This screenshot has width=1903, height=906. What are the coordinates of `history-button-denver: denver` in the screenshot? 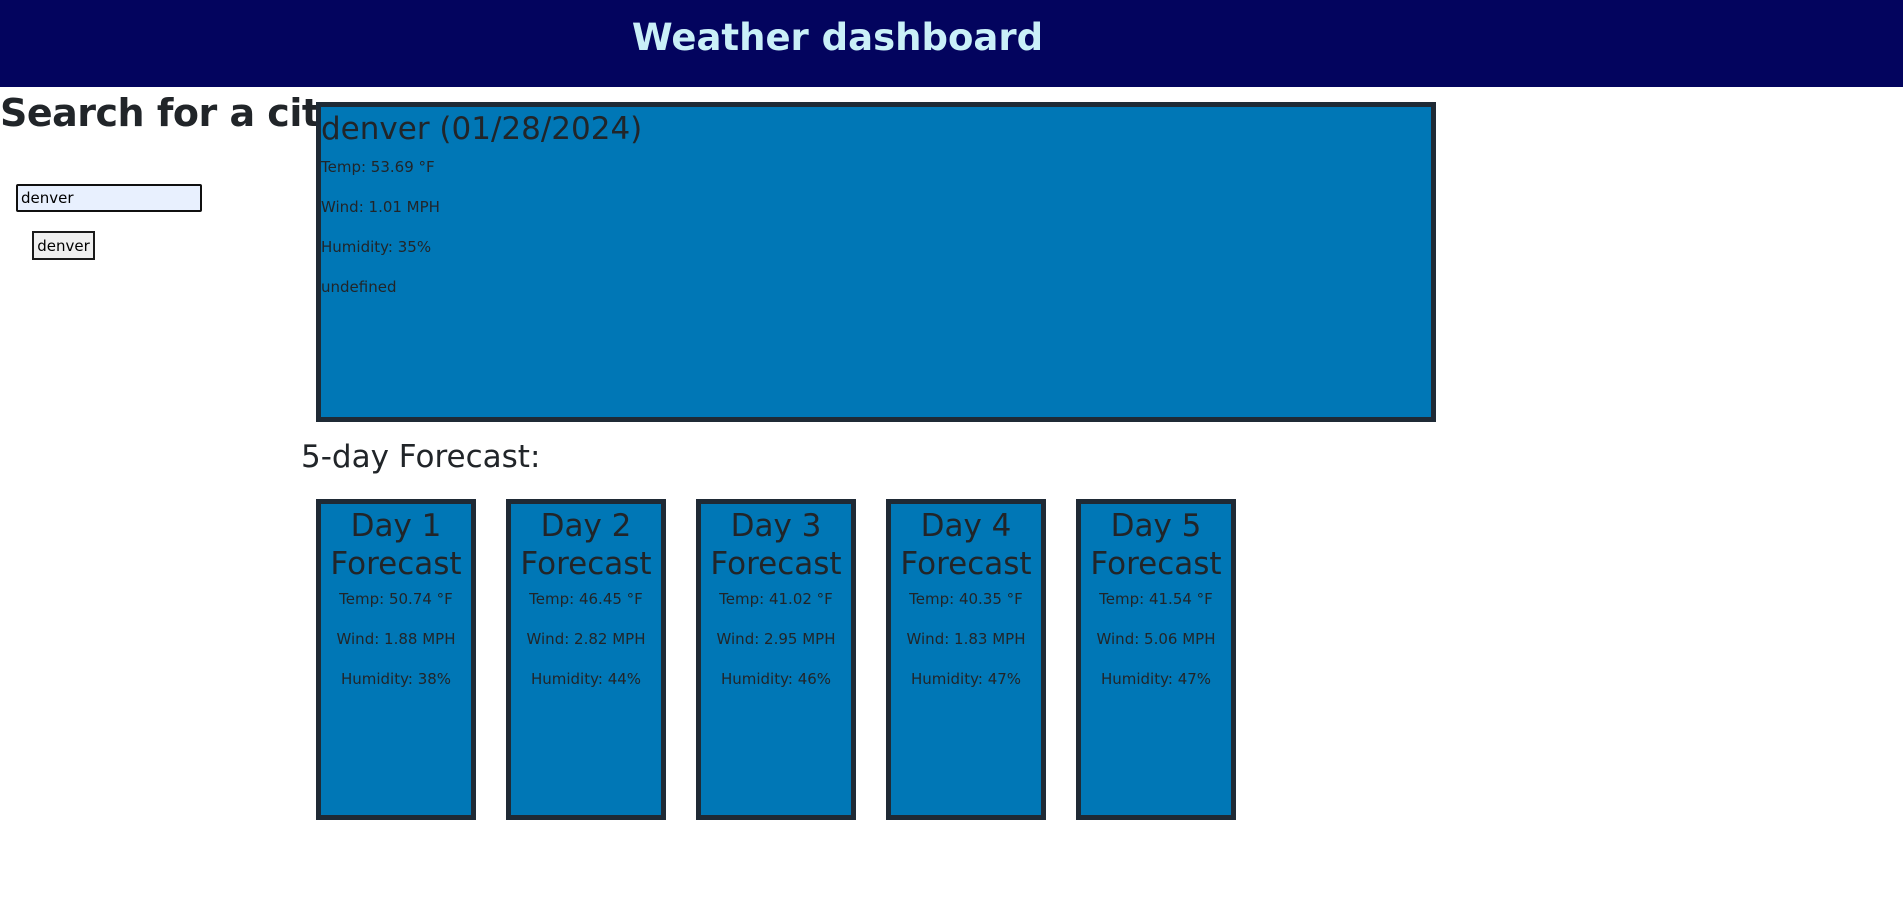 It's located at (63, 245).